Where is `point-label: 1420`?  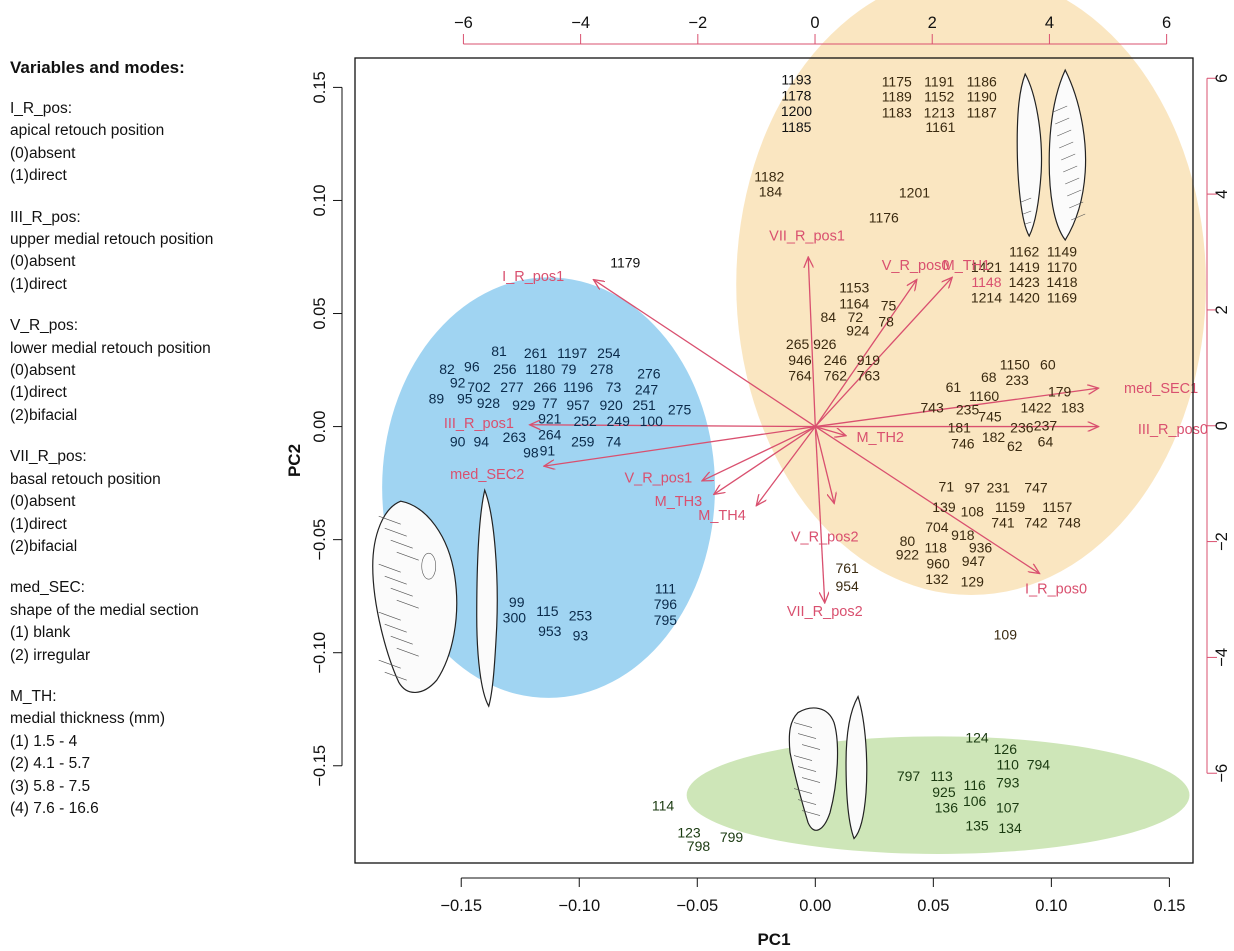
point-label: 1420 is located at coordinates (1024, 298).